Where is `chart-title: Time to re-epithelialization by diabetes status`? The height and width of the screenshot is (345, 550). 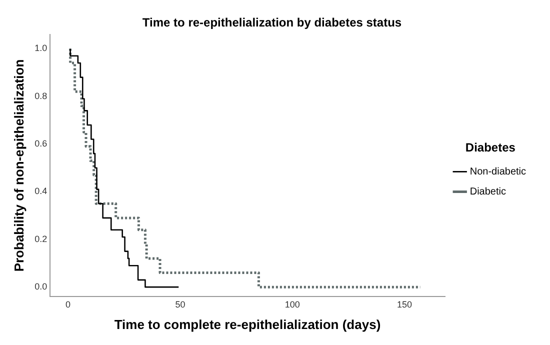
chart-title: Time to re-epithelialization by diabetes status is located at coordinates (272, 23).